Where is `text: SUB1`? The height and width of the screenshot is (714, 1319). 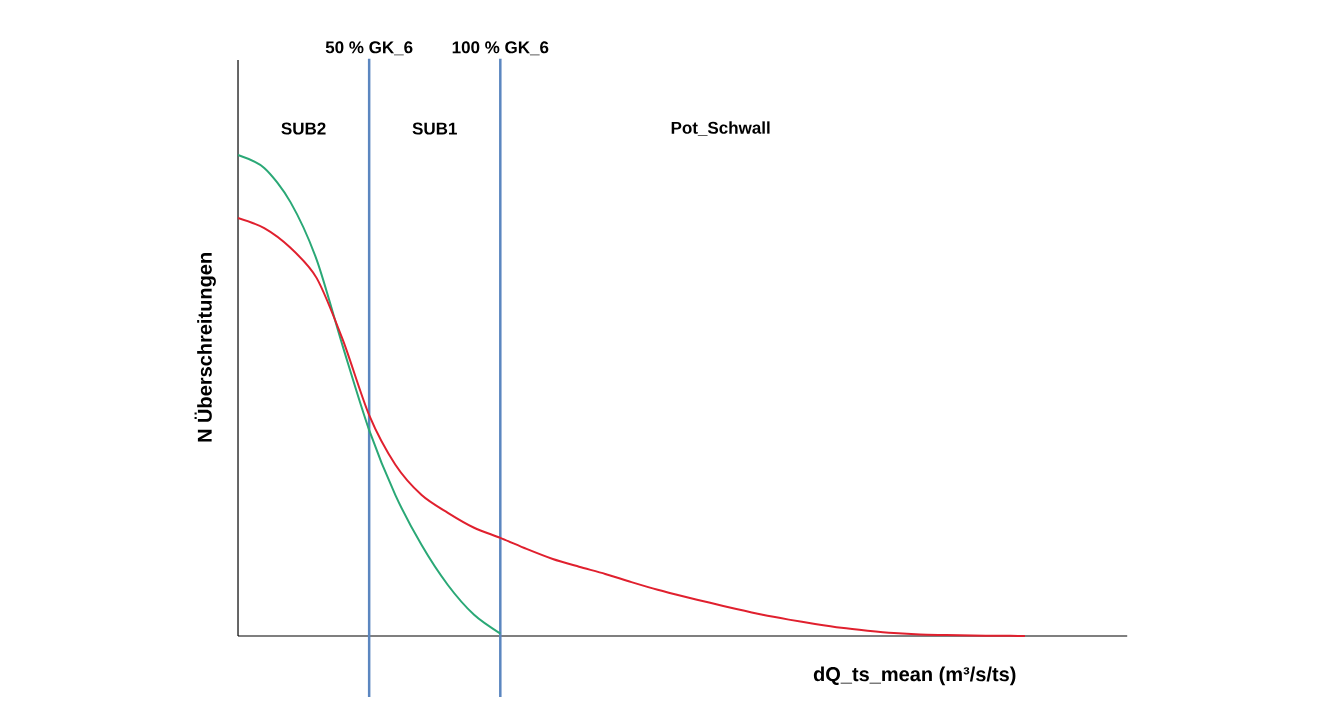
text: SUB1 is located at coordinates (434, 128).